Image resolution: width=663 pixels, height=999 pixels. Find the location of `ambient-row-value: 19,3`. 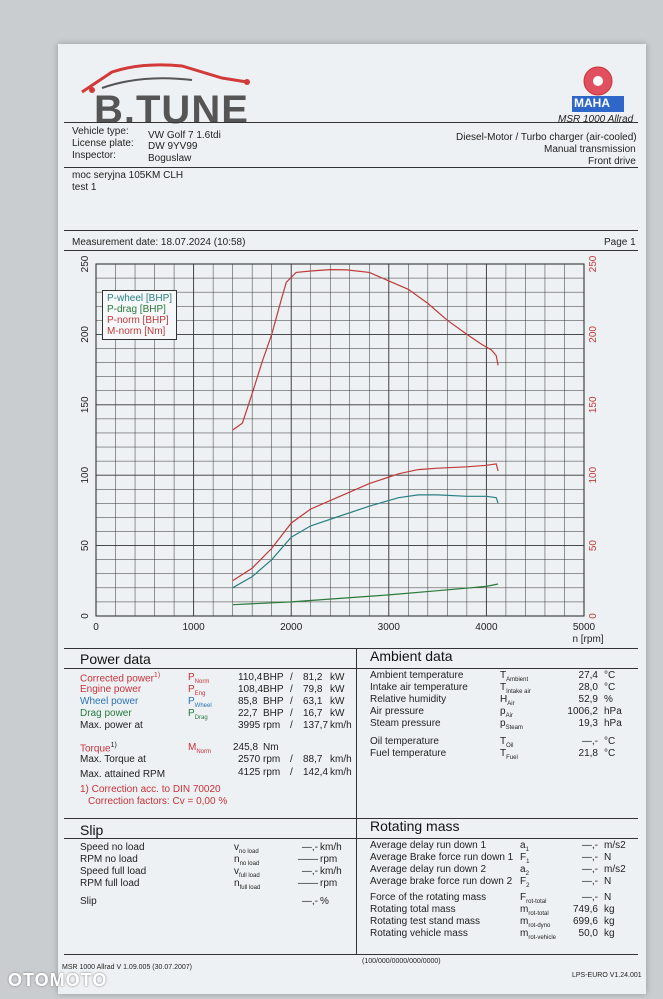

ambient-row-value: 19,3 is located at coordinates (588, 723).